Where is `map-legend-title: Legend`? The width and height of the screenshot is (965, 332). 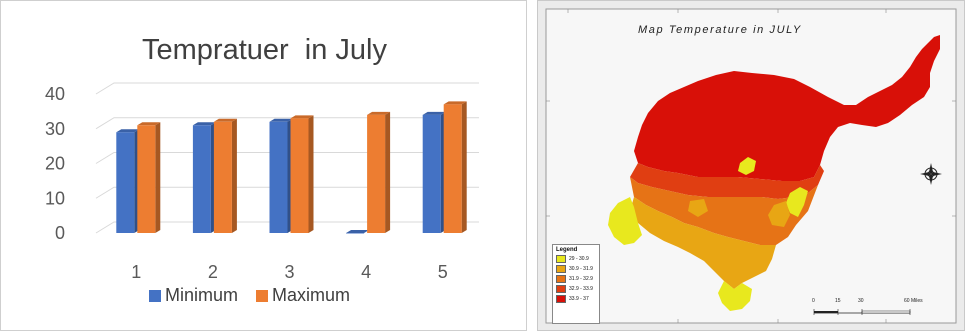 map-legend-title: Legend is located at coordinates (567, 250).